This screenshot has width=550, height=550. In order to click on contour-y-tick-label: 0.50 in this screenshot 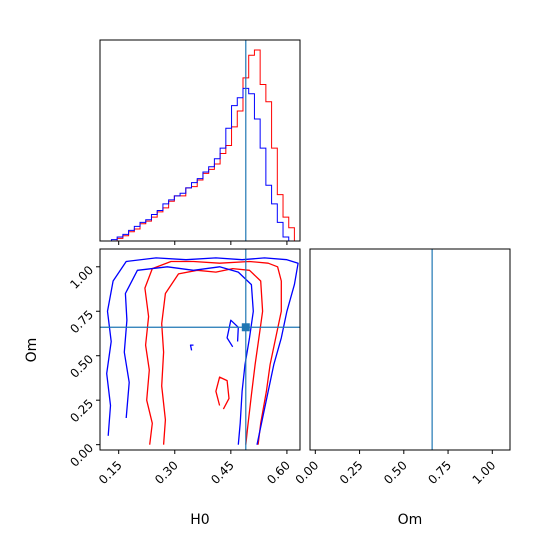, I will do `click(81, 366)`.